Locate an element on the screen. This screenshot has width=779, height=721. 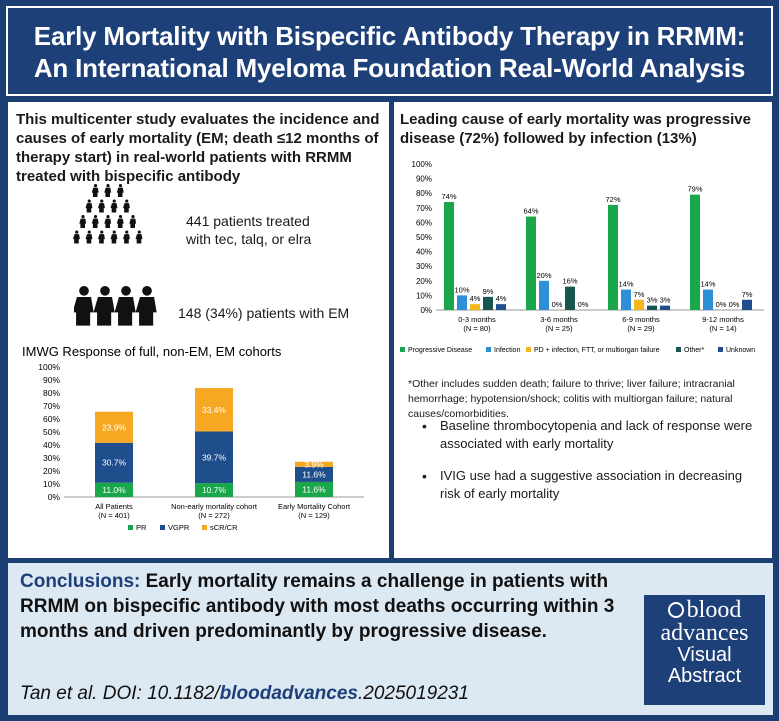
patients-pyramid-icon is located at coordinates (108, 214).